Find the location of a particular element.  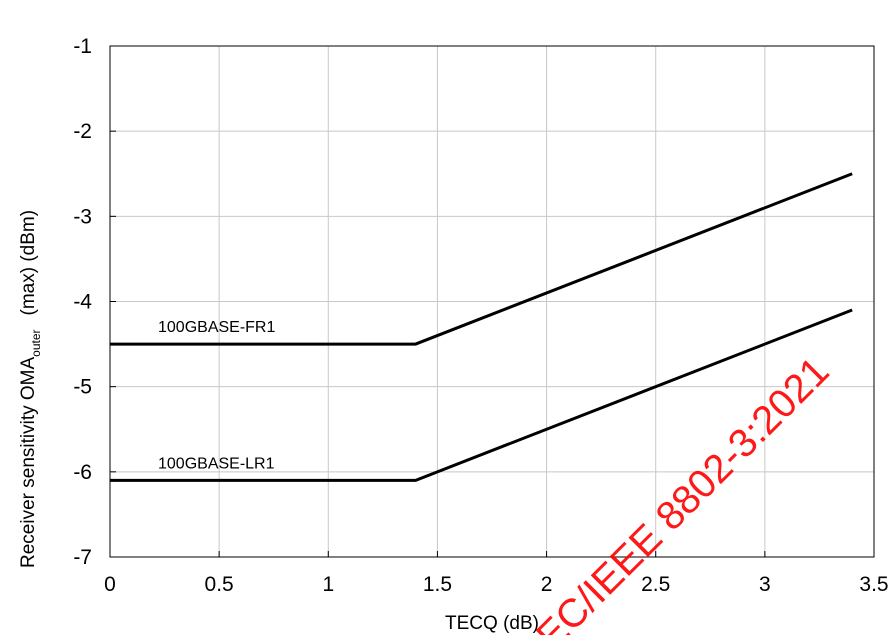

y-tick-label: -2 is located at coordinates (82, 131).